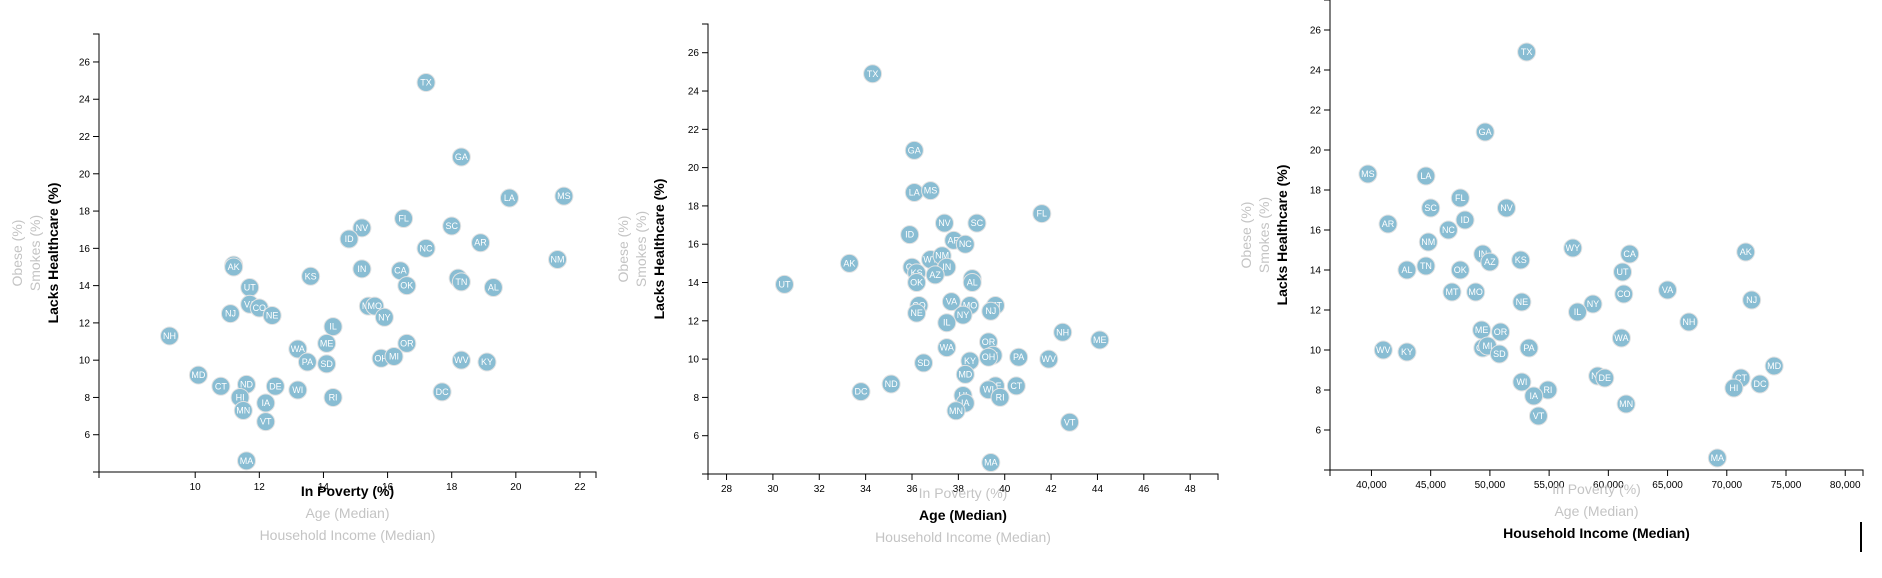  Describe the element at coordinates (1538, 416) in the screenshot. I see `state-circle-vt` at that location.